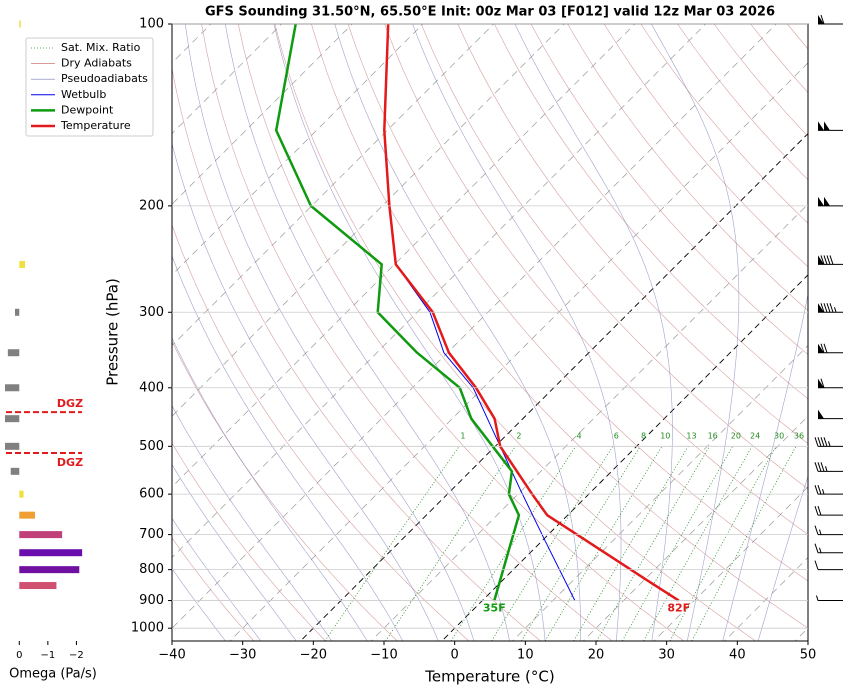 This screenshot has width=849, height=688. What do you see at coordinates (525, 655) in the screenshot?
I see `x-tick-label: 10` at bounding box center [525, 655].